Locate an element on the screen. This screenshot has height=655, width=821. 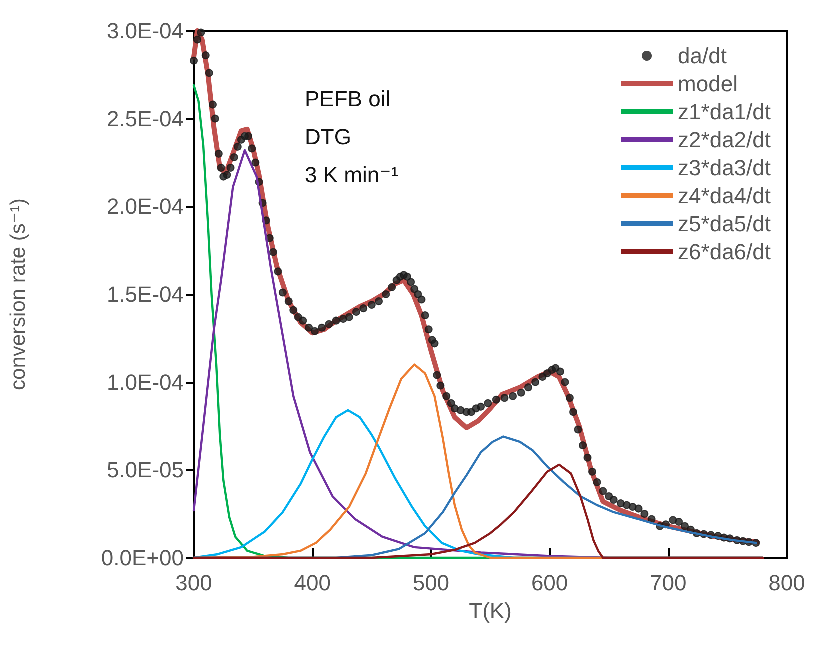
y-tick-label: 2.5E-04 is located at coordinates (145, 119).